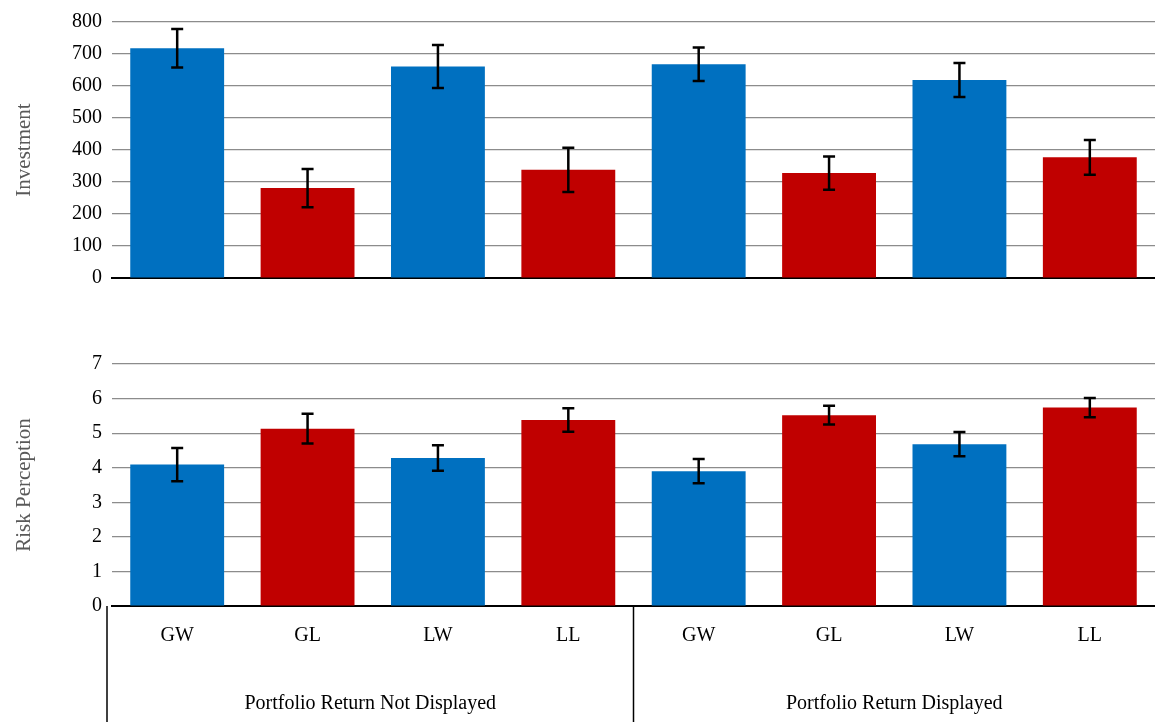 The width and height of the screenshot is (1155, 722). I want to click on y-tick-label: 200, so click(87, 212).